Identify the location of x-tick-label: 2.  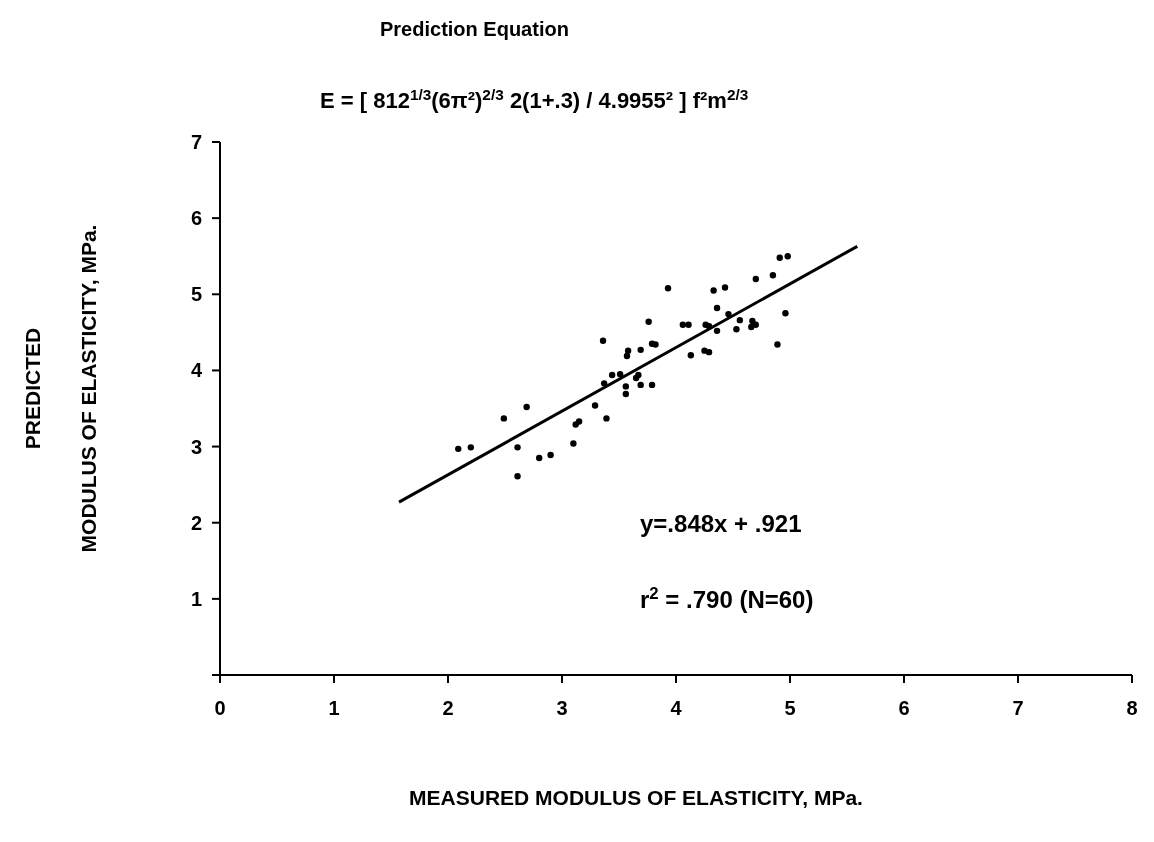
(448, 708).